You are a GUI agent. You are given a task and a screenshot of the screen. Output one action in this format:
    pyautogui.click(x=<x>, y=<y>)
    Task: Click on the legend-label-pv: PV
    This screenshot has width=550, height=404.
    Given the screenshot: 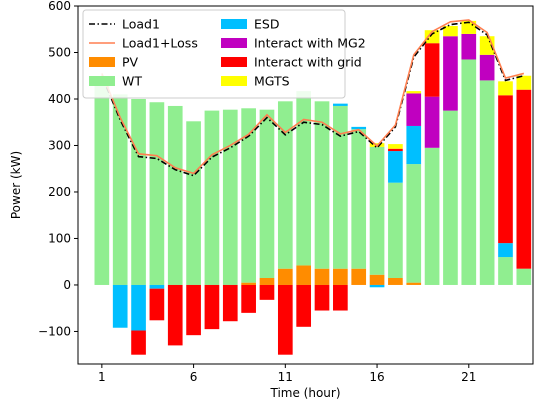 What is the action you would take?
    pyautogui.click(x=130, y=62)
    